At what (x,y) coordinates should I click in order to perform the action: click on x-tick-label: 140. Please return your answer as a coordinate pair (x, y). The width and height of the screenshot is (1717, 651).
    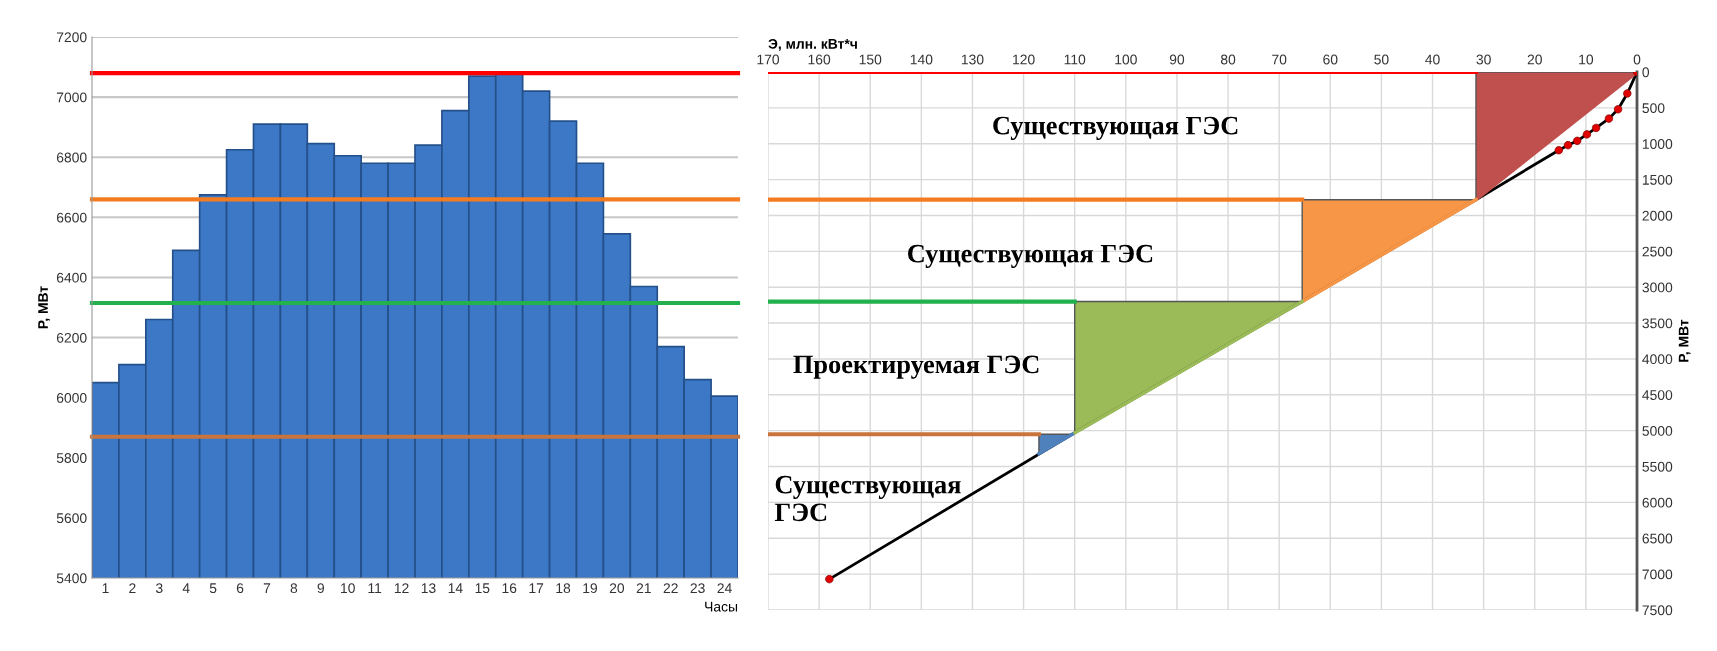
    Looking at the image, I should click on (921, 59).